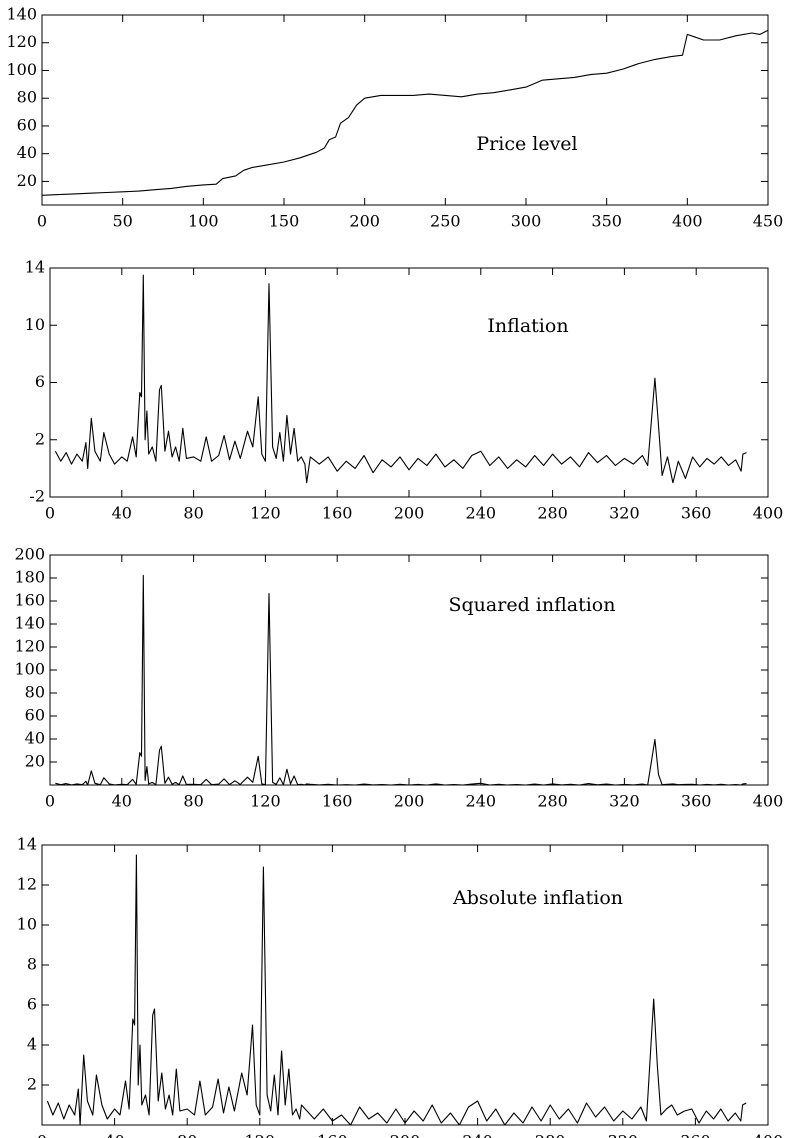 The image size is (793, 1138). I want to click on x-tick-label: 350, so click(606, 221).